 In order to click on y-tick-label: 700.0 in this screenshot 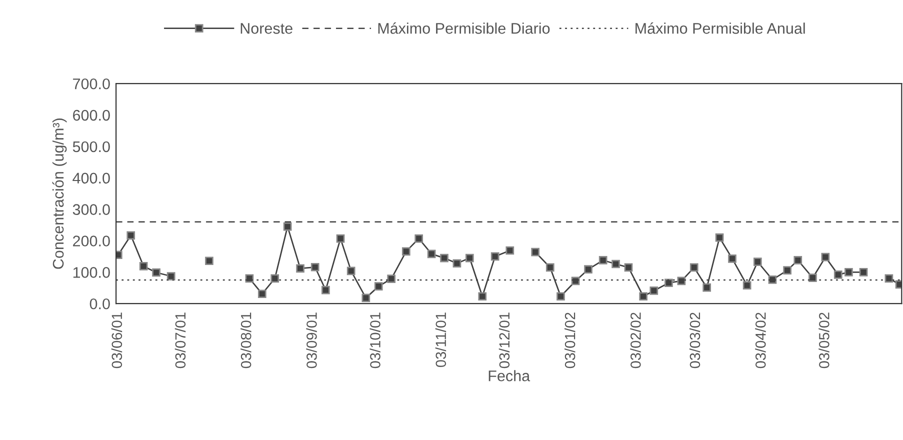, I will do `click(91, 84)`.